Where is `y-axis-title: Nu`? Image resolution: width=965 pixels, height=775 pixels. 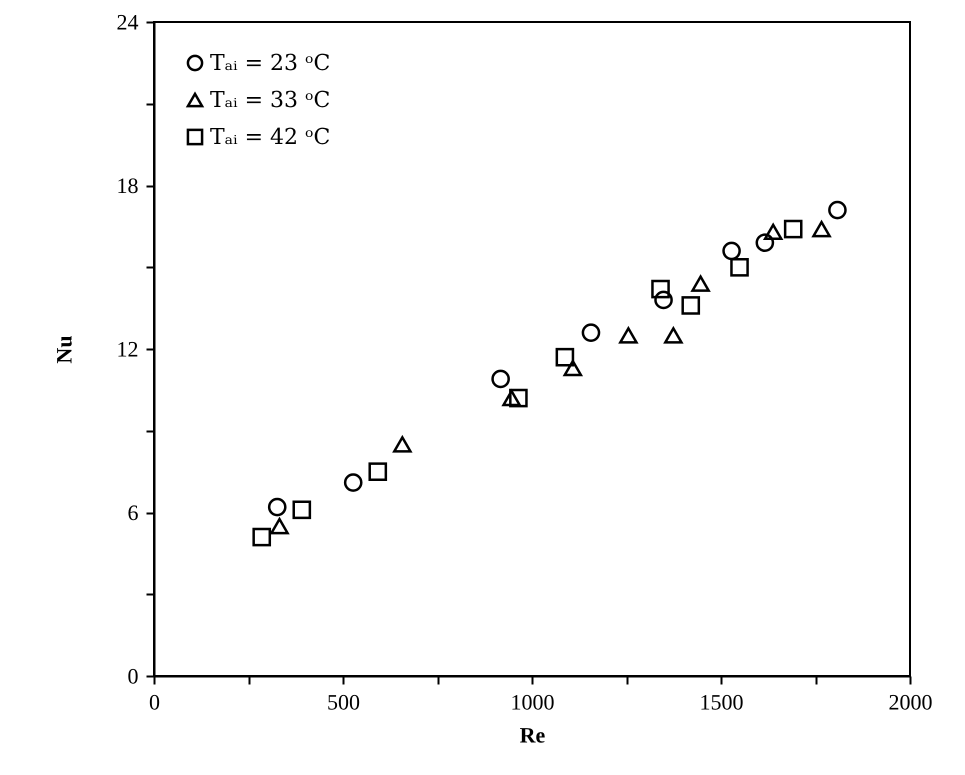
y-axis-title: Nu is located at coordinates (64, 349).